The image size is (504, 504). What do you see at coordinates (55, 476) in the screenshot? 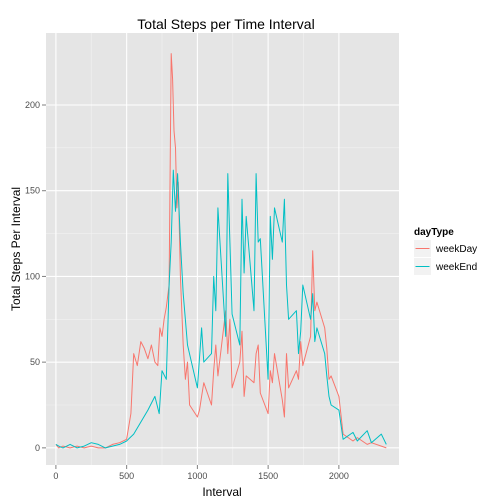
I see `x-tick-label: 0` at bounding box center [55, 476].